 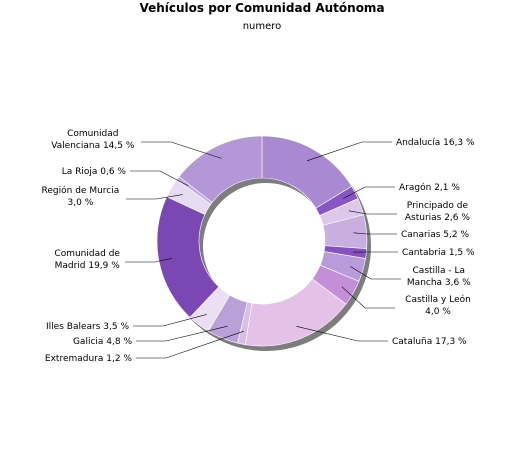 I want to click on slice-label: Andalucía 16,3 %, so click(x=435, y=143).